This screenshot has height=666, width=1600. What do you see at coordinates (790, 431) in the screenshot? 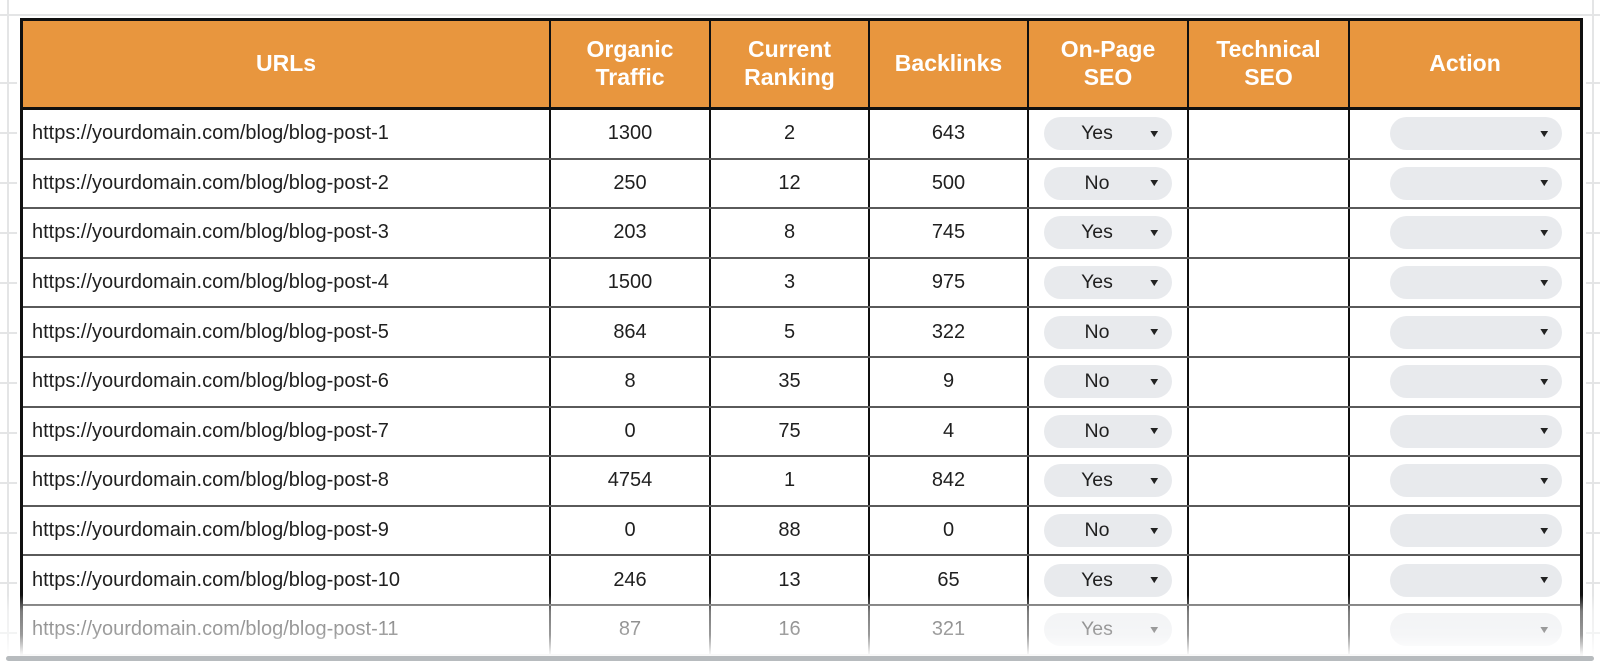
I see `current-ranking-cell: 75` at bounding box center [790, 431].